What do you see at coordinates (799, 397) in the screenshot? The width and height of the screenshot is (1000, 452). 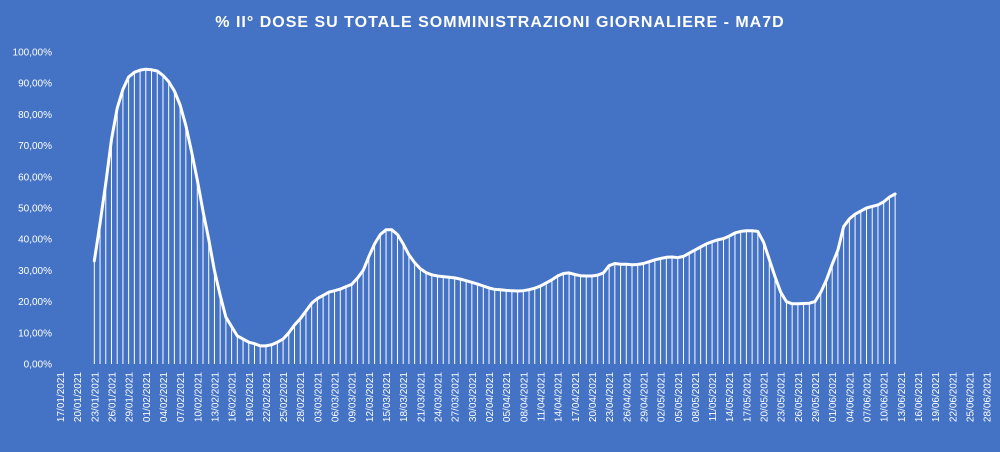 I see `x-tick-label: 26/05/2021` at bounding box center [799, 397].